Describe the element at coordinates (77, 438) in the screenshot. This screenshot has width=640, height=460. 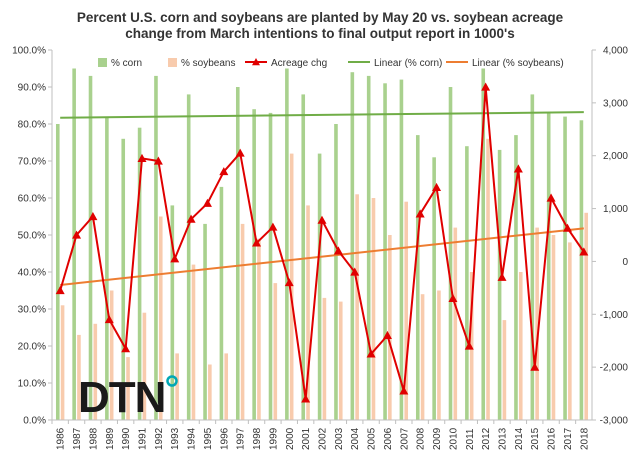
I see `x-axis-tick-label: 1987` at that location.